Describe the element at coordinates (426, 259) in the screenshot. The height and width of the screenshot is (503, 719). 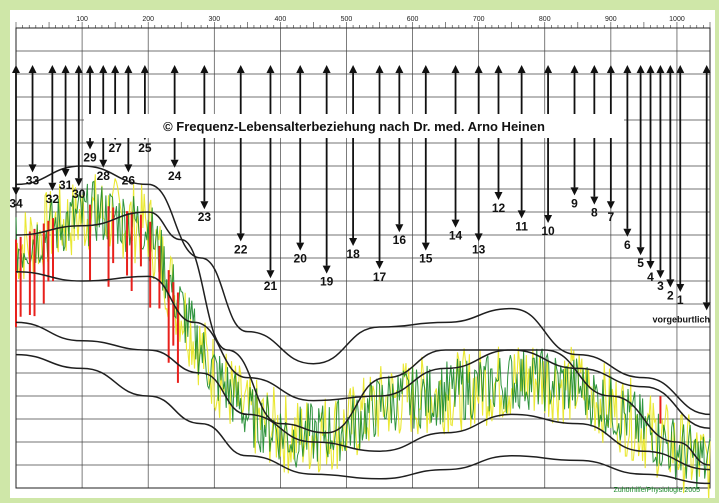
I see `age-label: 15` at that location.